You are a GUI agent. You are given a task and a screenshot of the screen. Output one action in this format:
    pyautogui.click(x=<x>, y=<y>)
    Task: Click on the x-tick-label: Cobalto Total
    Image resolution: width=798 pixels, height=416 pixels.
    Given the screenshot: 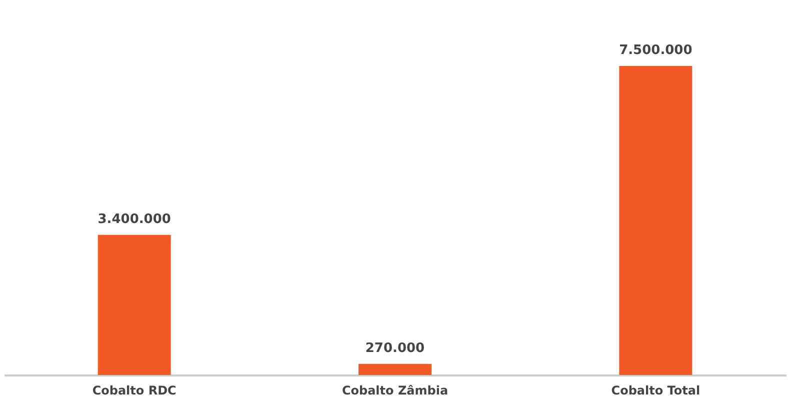 What is the action you would take?
    pyautogui.click(x=655, y=391)
    